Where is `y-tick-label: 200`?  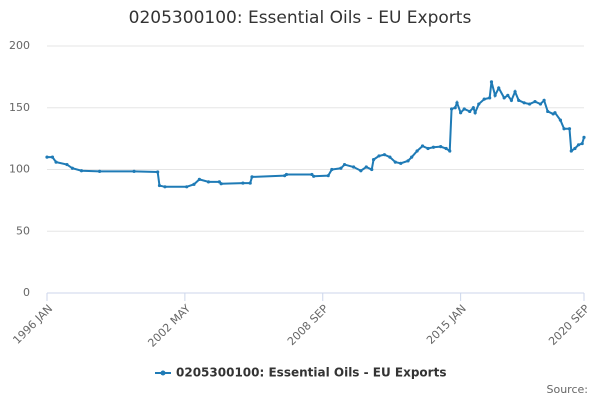
y-tick-label: 200 is located at coordinates (19, 45).